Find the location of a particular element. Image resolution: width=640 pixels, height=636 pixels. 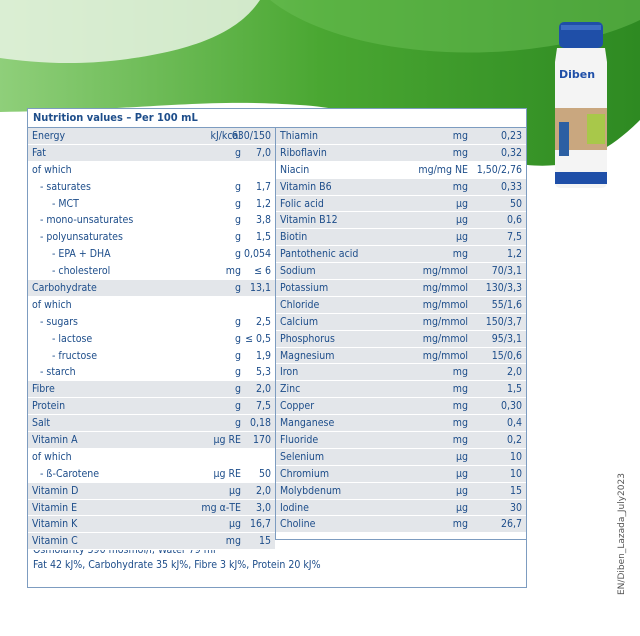

table-row: Sodium mg/mmol 70/3,1 is located at coordinates (401, 272).